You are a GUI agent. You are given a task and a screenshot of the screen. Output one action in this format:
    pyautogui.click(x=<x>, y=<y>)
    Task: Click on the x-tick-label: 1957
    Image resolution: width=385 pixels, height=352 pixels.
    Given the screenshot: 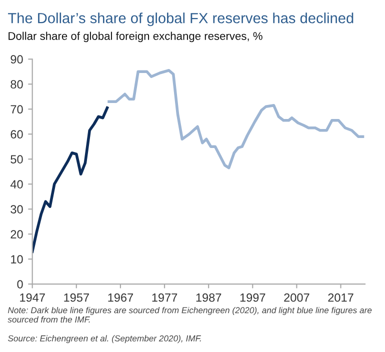 What is the action you would take?
    pyautogui.click(x=76, y=297)
    